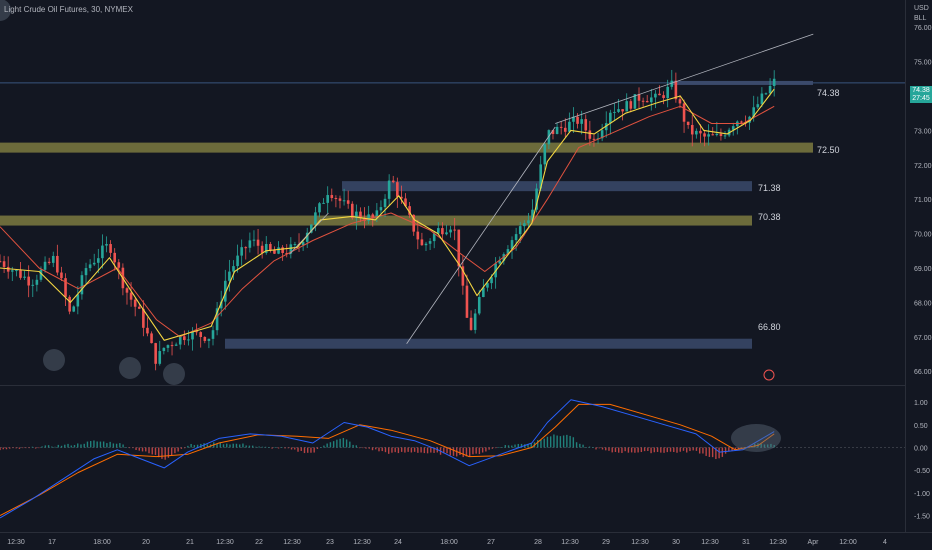 The width and height of the screenshot is (932, 550). What do you see at coordinates (570, 542) in the screenshot?
I see `time-tick-label: 12:30` at bounding box center [570, 542].